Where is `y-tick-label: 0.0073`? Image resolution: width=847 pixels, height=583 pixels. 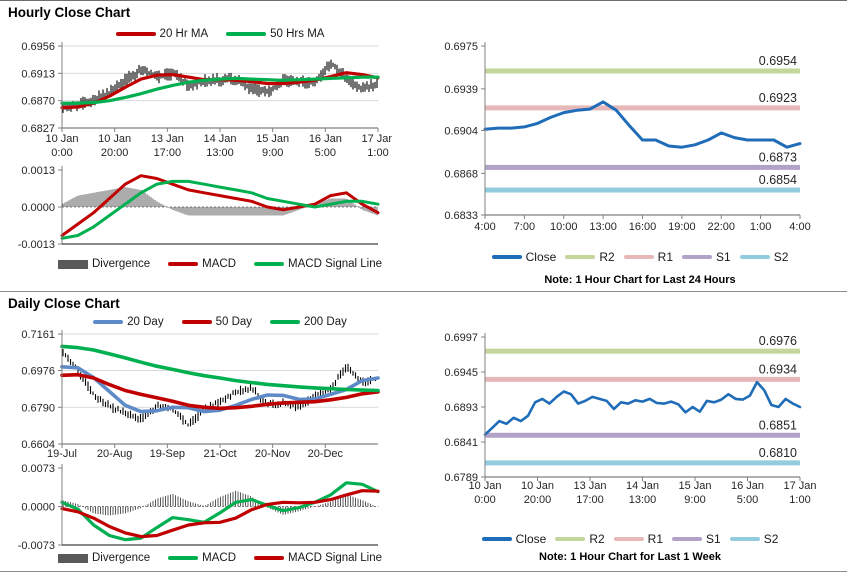 y-tick-label: 0.0073 is located at coordinates (38, 469).